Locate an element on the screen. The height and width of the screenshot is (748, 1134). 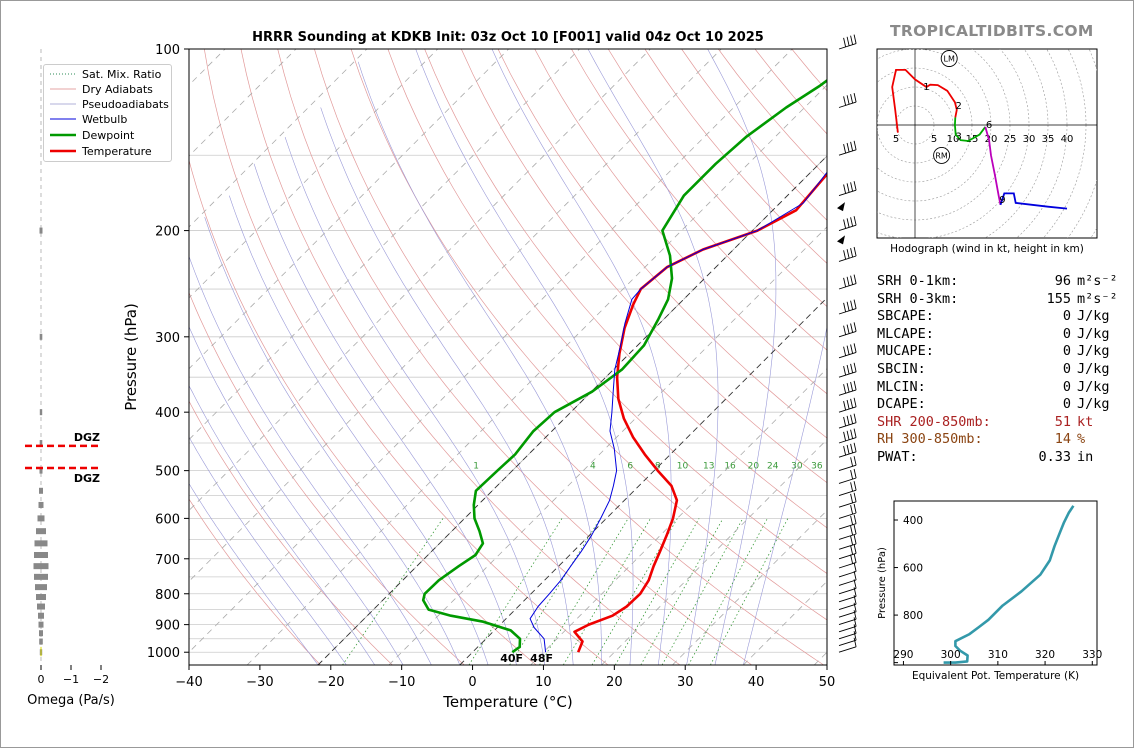
stat-key: SBCIN: is located at coordinates (901, 368).